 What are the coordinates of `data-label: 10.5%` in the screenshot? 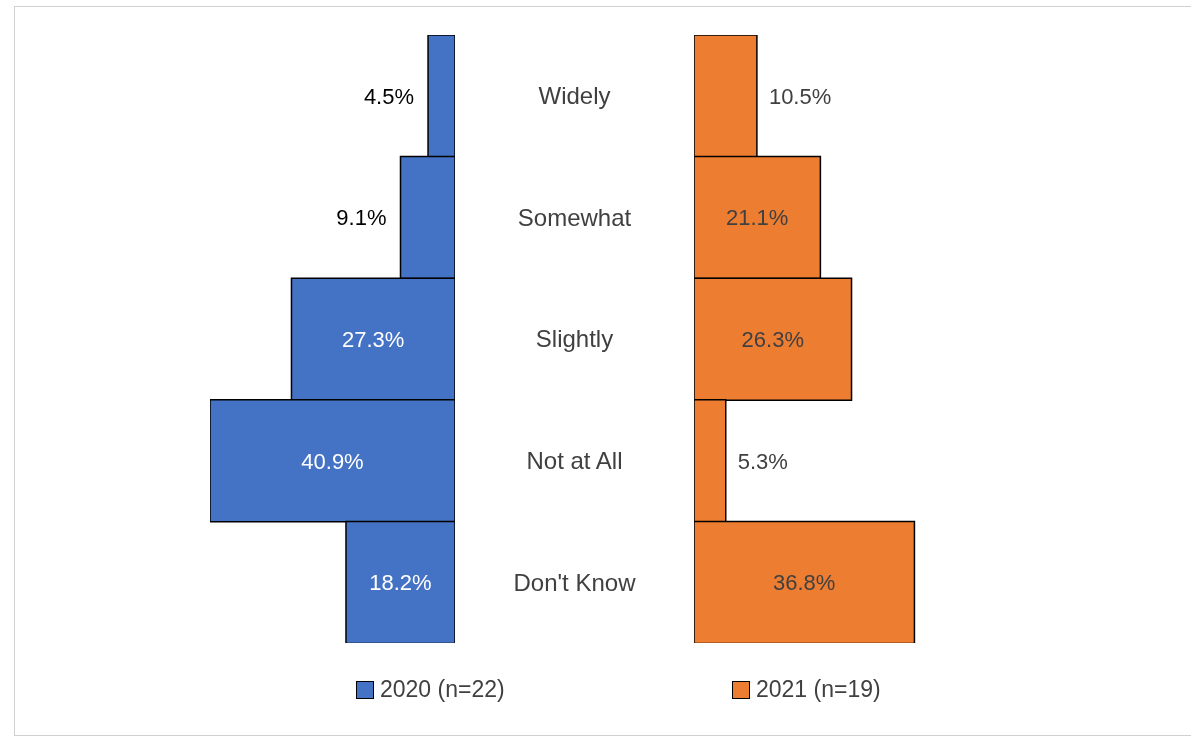 It's located at (800, 96).